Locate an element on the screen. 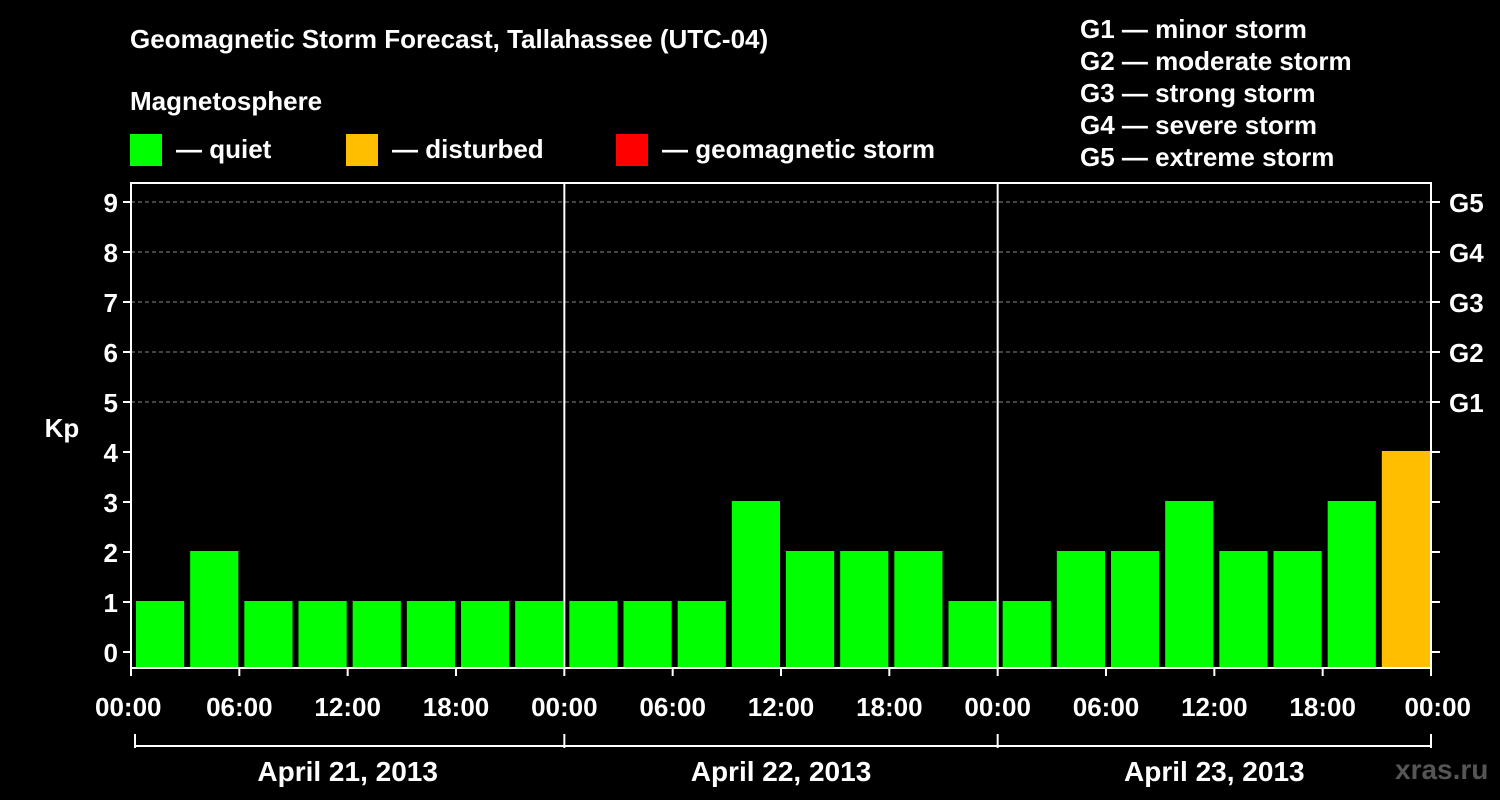 The width and height of the screenshot is (1500, 800). legend-swatch-disturbed is located at coordinates (362, 150).